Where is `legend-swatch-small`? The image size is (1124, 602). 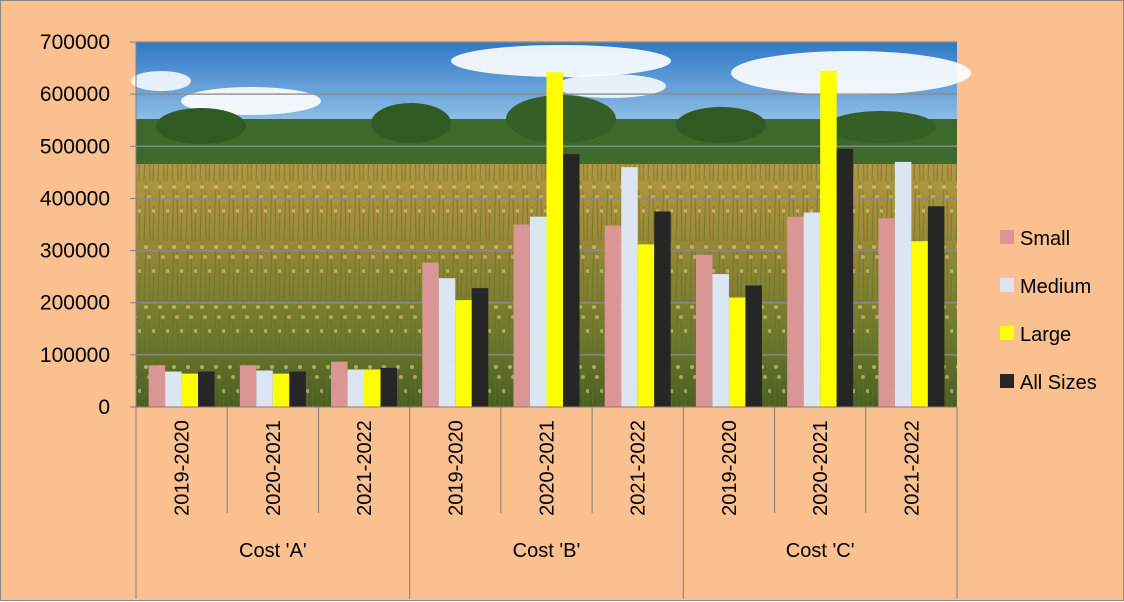 legend-swatch-small is located at coordinates (1007, 237).